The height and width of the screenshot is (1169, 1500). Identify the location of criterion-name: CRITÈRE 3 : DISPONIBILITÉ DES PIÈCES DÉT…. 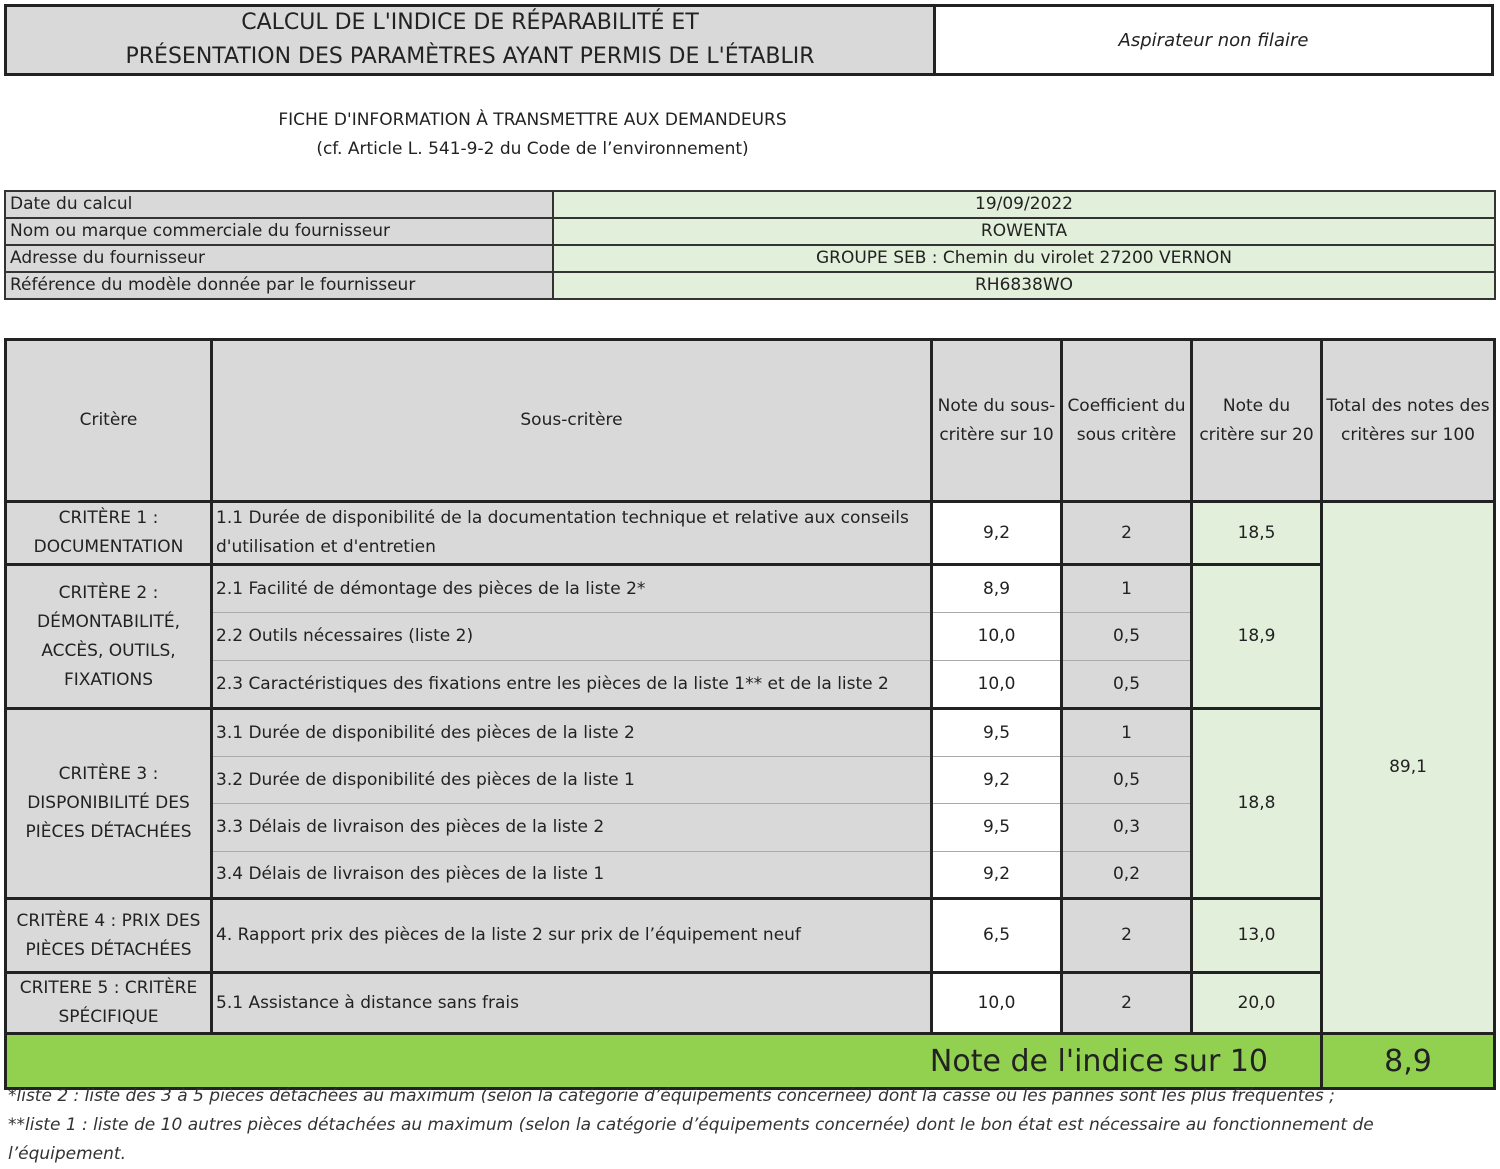
(108, 803).